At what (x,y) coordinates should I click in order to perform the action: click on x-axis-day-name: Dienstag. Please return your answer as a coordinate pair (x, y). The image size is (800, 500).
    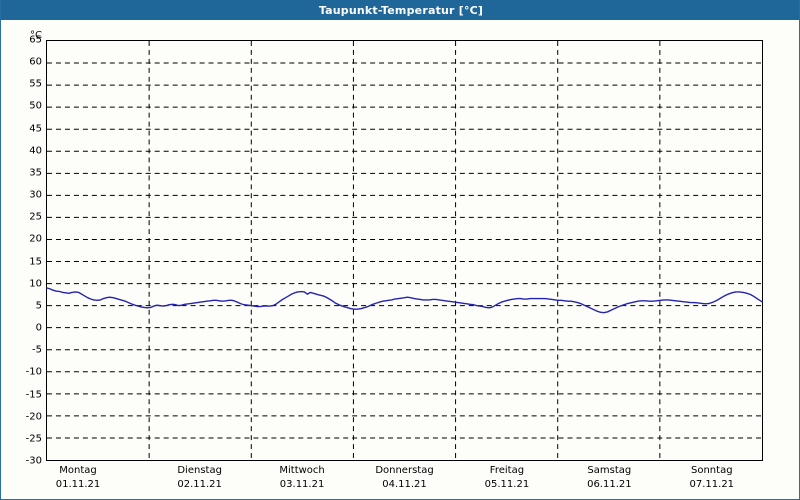
    Looking at the image, I should click on (199, 470).